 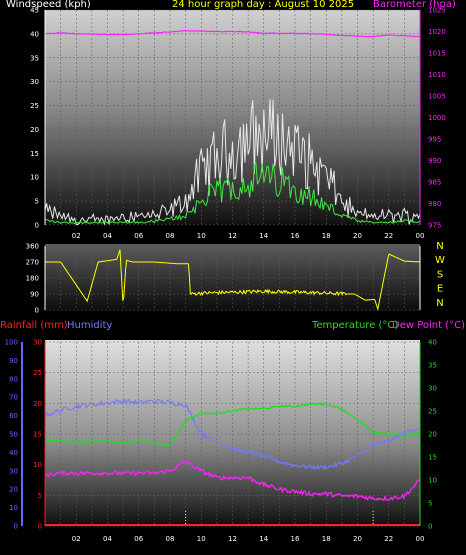 What do you see at coordinates (32, 247) in the screenshot?
I see `y-tick-label: 360` at bounding box center [32, 247].